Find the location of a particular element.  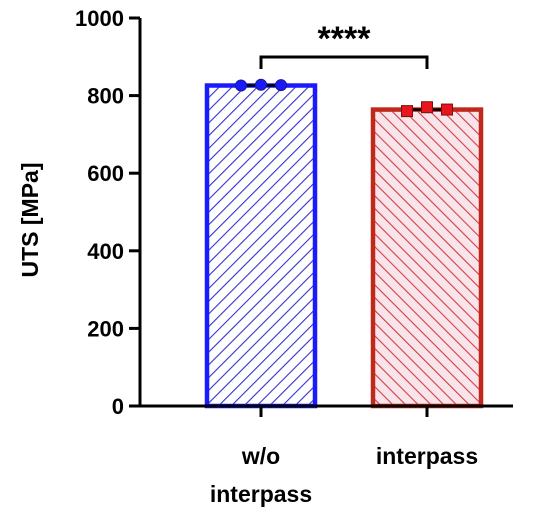

y-axis-title: UTS [MPa] is located at coordinates (30, 220).